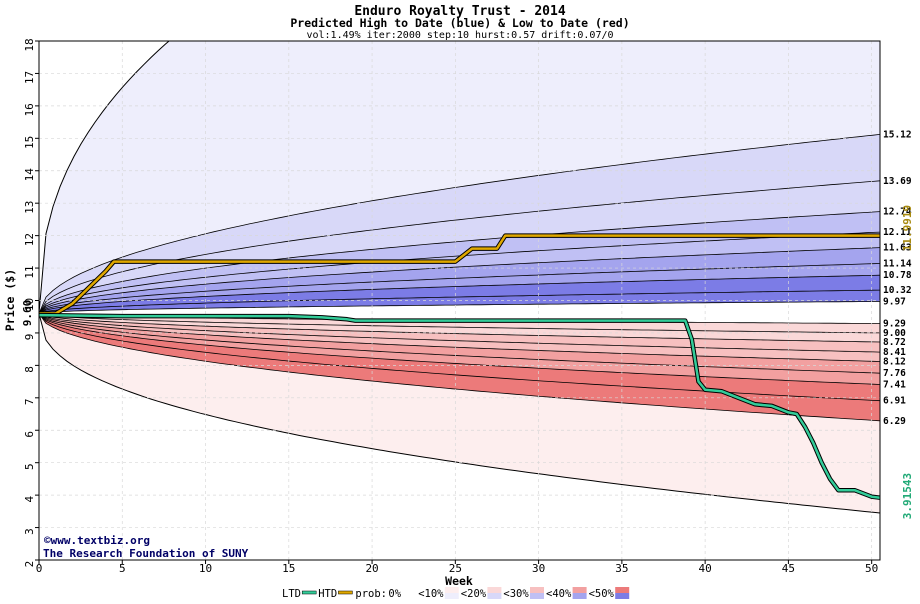 This screenshot has width=920, height=604. What do you see at coordinates (122, 568) in the screenshot?
I see `x-tick-label: 5` at bounding box center [122, 568].